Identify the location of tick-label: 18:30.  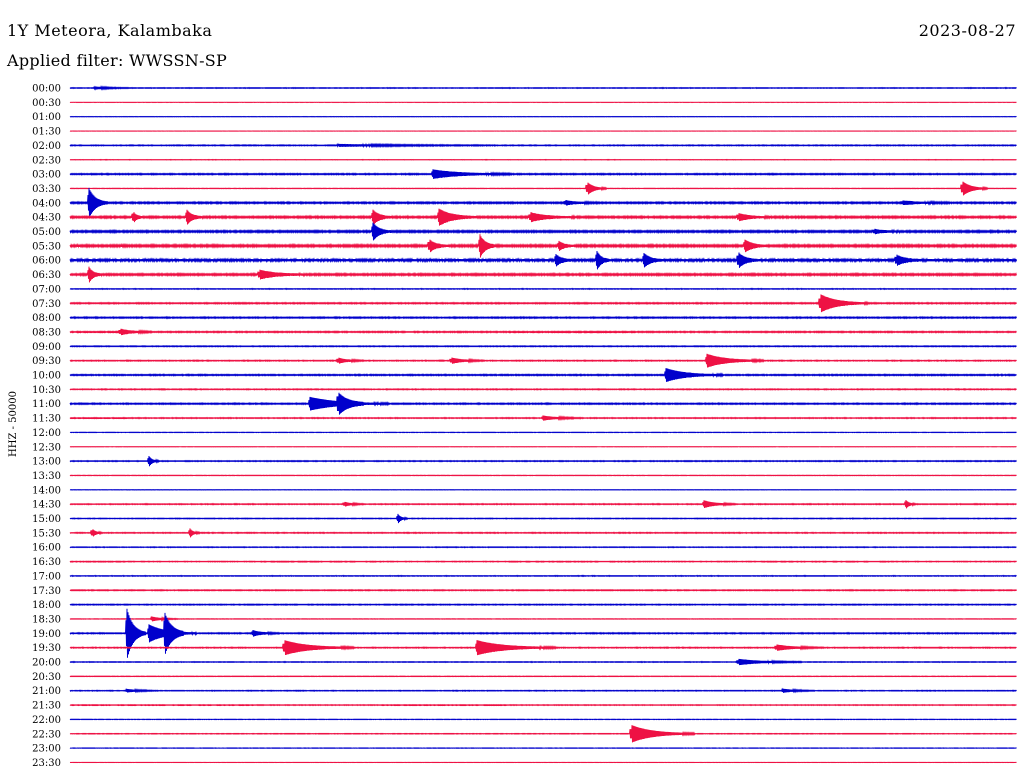
(46, 619).